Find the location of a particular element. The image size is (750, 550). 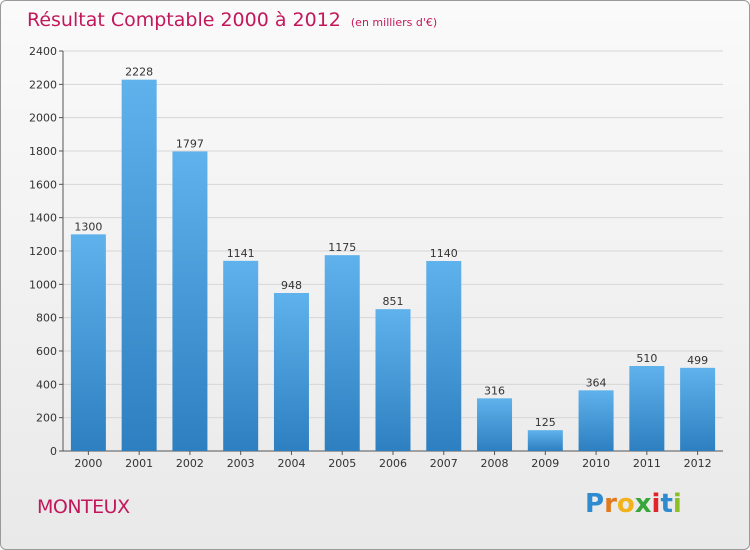

x-tick-label: 2005 is located at coordinates (342, 463).